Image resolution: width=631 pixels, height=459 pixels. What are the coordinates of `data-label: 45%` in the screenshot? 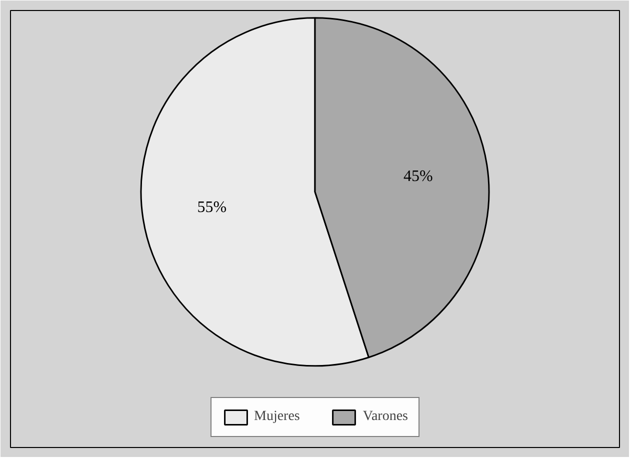 It's located at (418, 176).